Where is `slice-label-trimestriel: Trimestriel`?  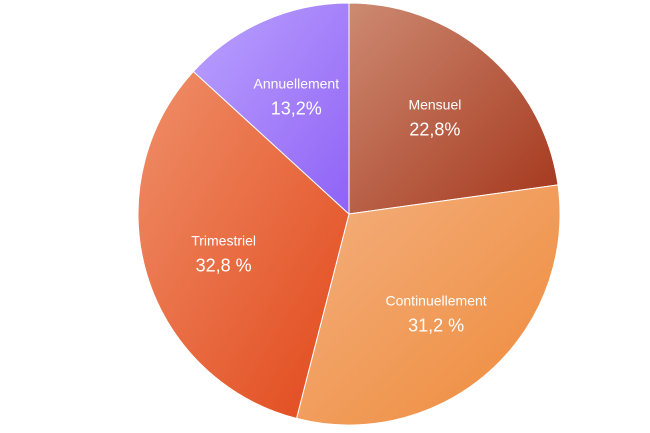 slice-label-trimestriel: Trimestriel is located at coordinates (223, 240).